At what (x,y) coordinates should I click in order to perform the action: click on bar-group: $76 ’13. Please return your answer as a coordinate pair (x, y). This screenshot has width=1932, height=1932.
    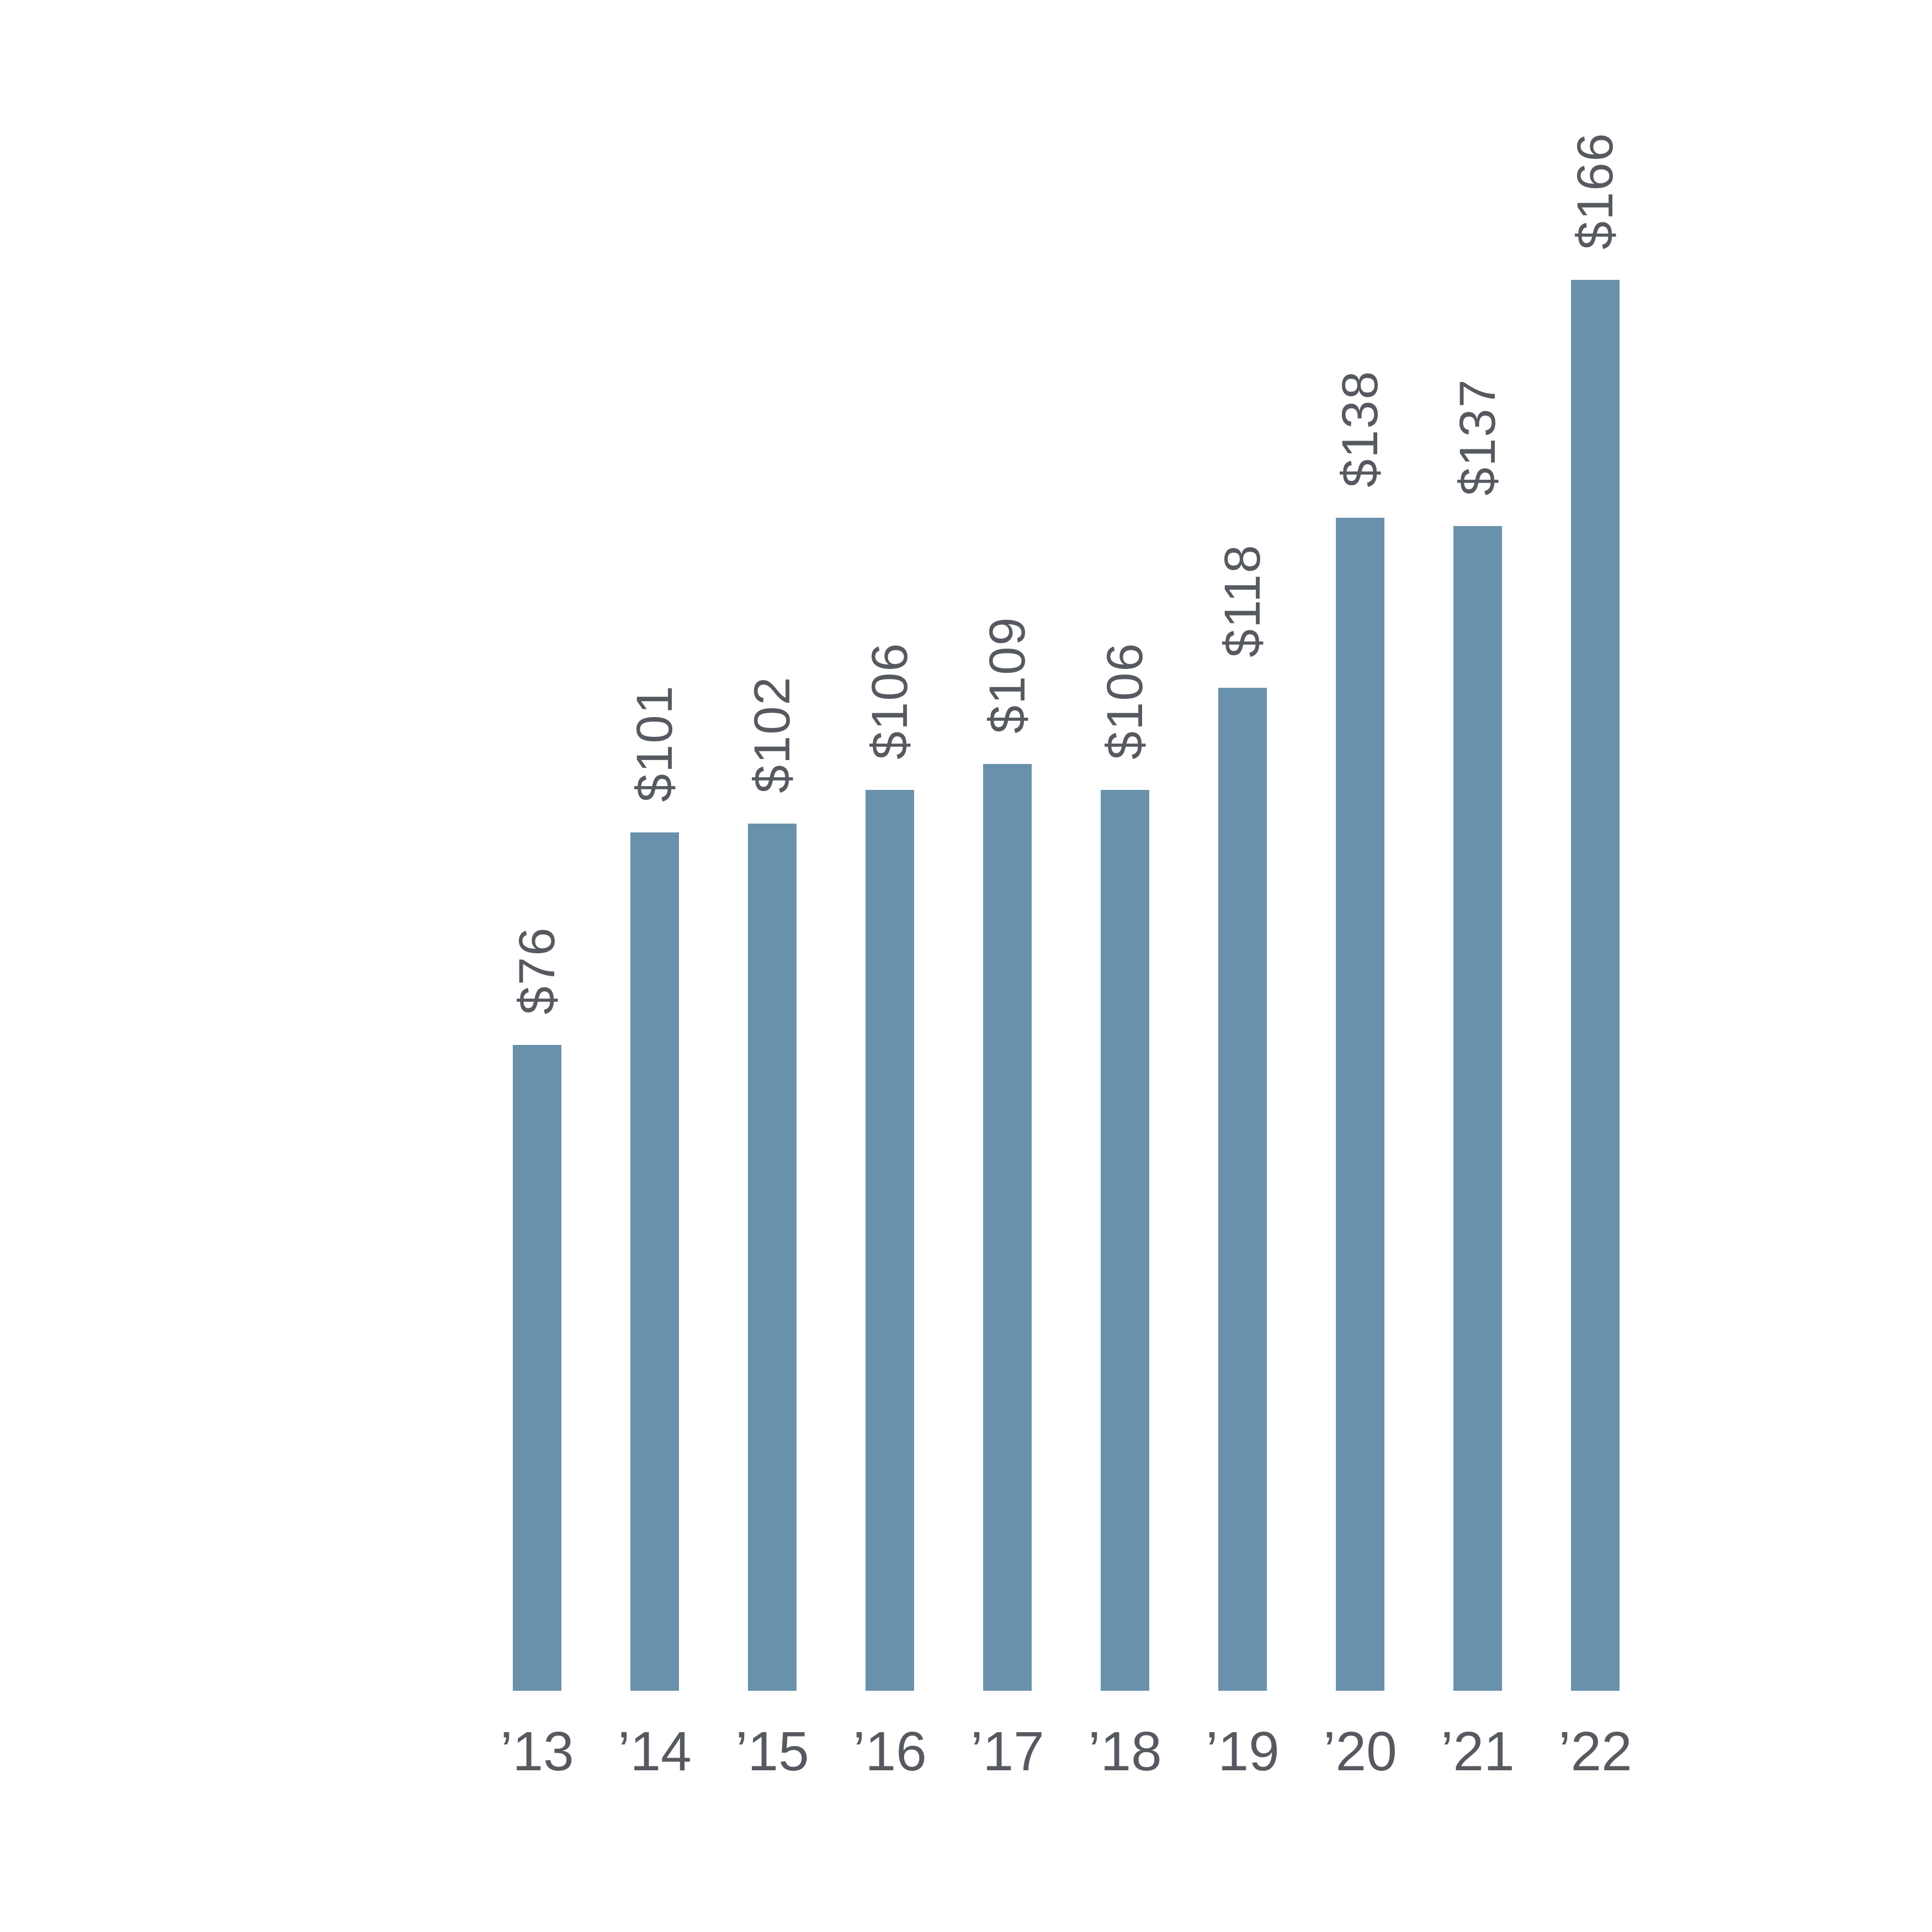
    Looking at the image, I should click on (537, 1355).